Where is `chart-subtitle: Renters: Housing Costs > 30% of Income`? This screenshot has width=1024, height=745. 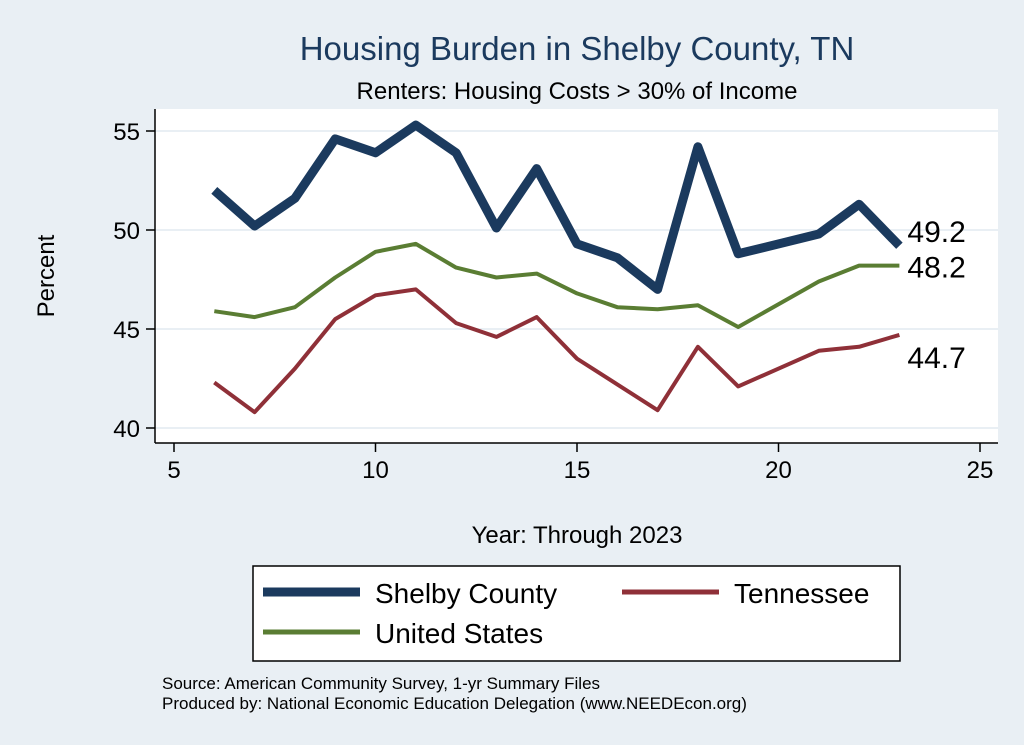 chart-subtitle: Renters: Housing Costs > 30% of Income is located at coordinates (577, 91).